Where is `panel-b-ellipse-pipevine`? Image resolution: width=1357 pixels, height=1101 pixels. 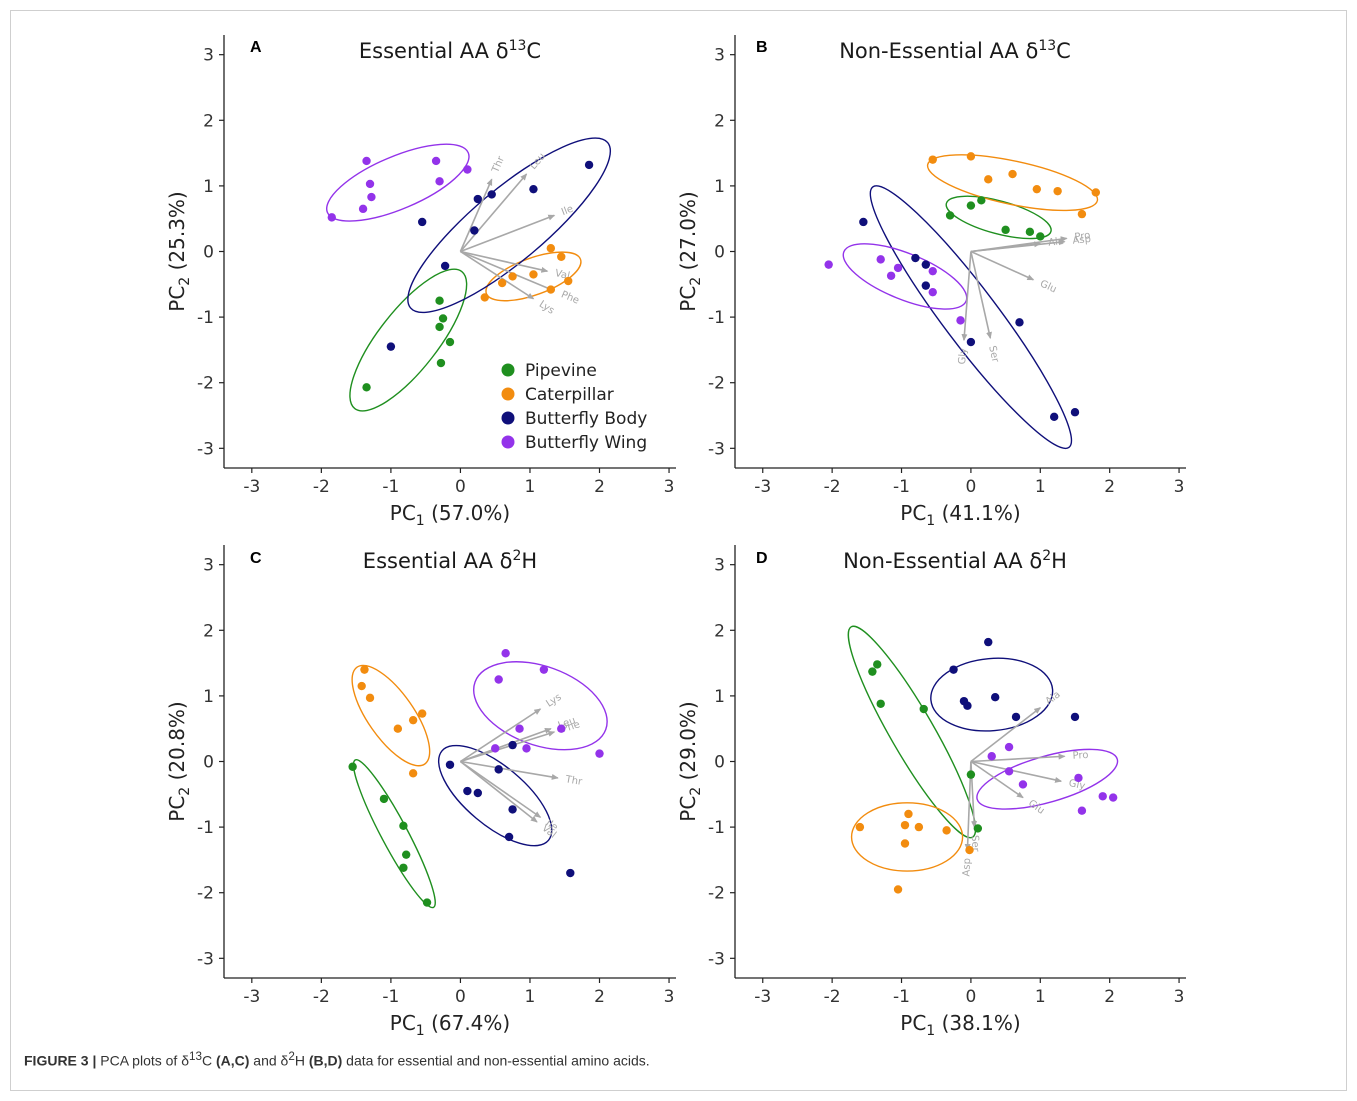
panel-b-ellipse-pipevine is located at coordinates (998, 217).